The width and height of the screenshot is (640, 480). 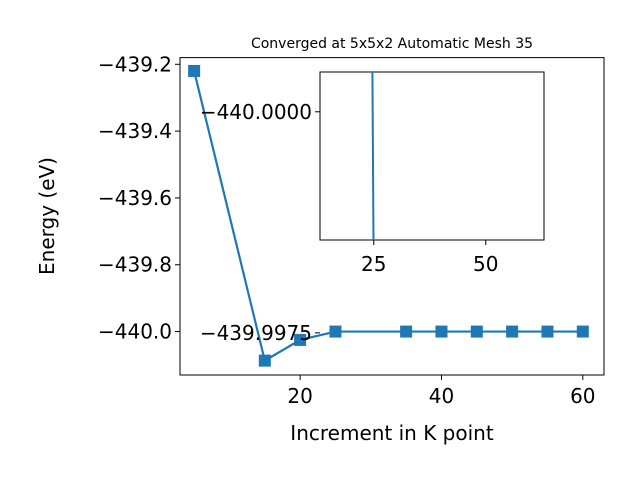 I want to click on main-x-tick-label: 40, so click(x=441, y=396).